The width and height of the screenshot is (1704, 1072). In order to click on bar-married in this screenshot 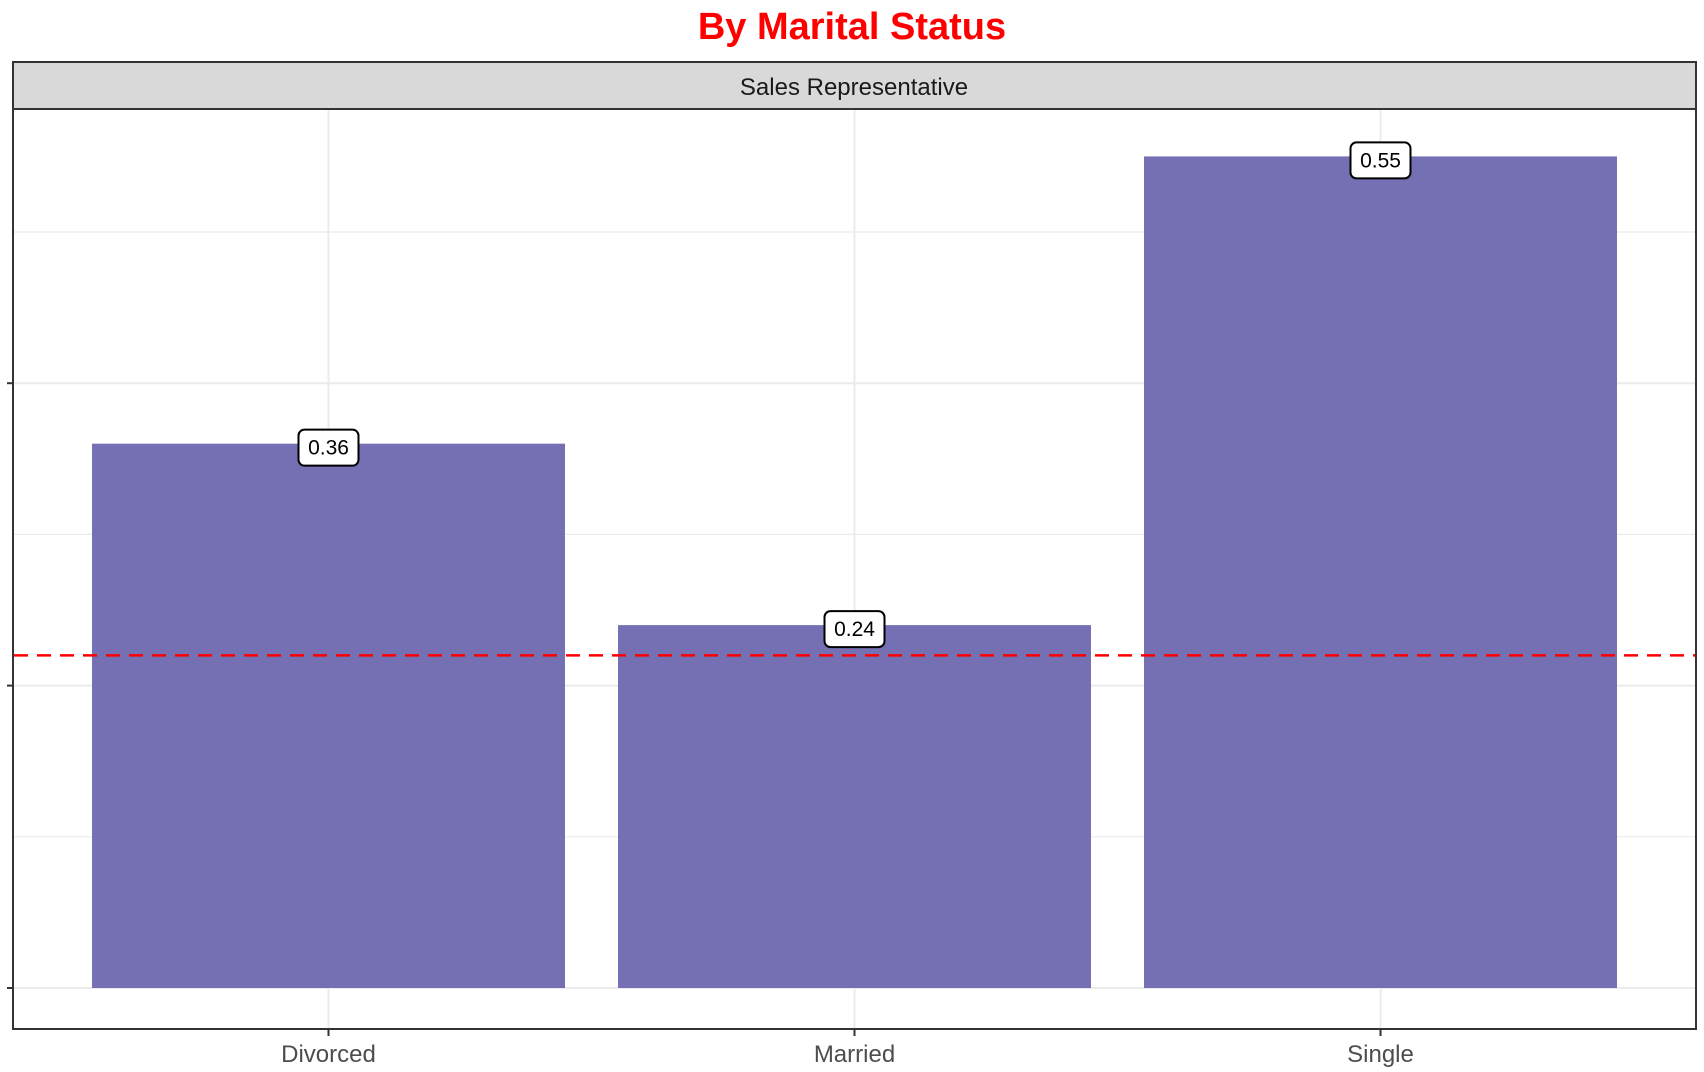, I will do `click(854, 806)`.